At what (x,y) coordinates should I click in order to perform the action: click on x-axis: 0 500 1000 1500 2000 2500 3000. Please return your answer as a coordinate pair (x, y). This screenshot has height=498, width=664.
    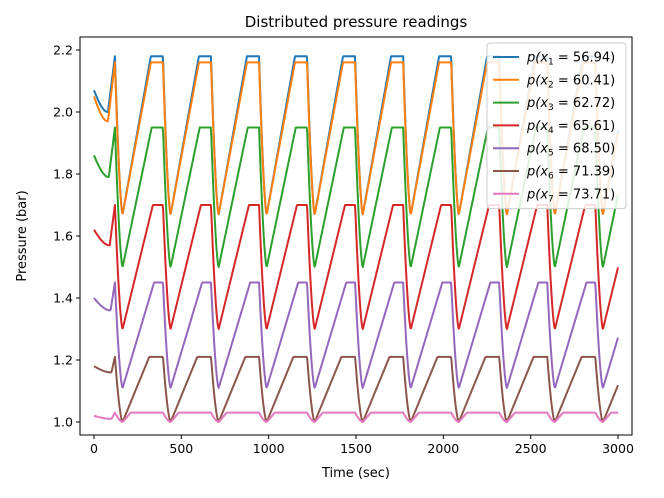
    Looking at the image, I should click on (362, 445).